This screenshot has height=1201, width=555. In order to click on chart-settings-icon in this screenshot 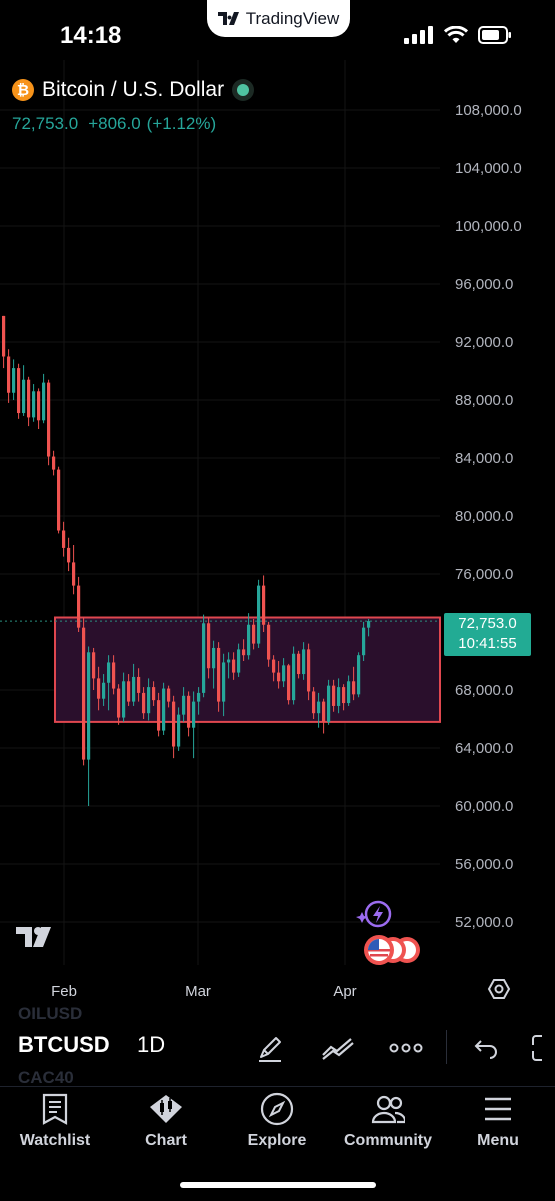, I will do `click(499, 989)`.